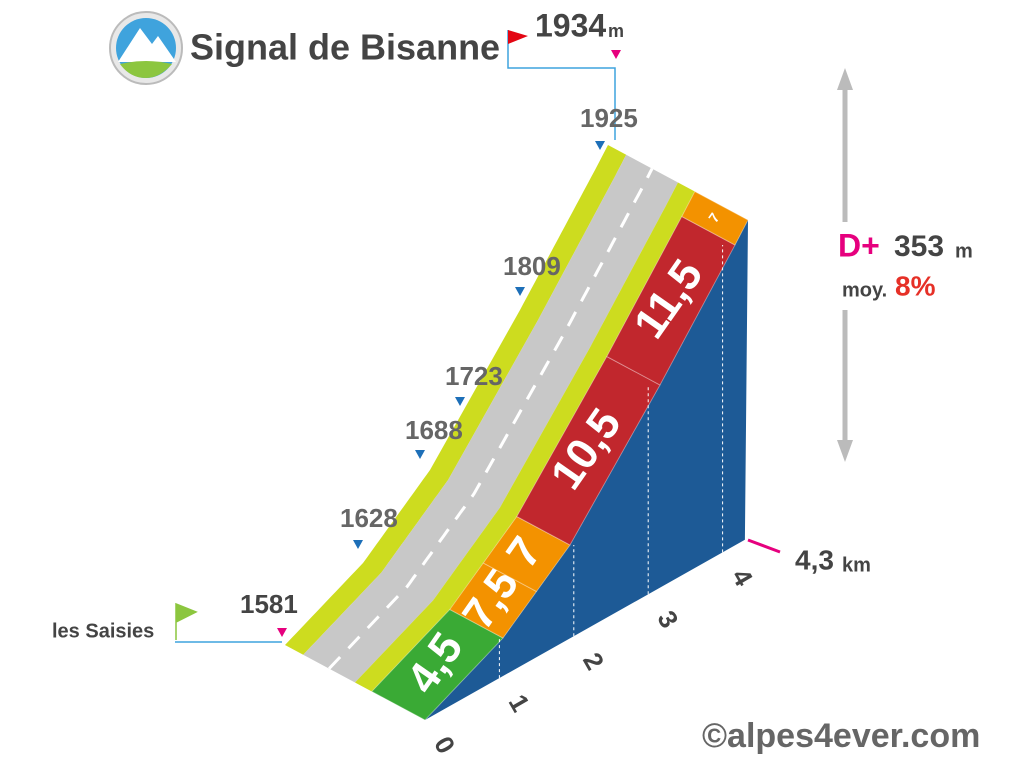  I want to click on start-name: les Saisies, so click(103, 631).